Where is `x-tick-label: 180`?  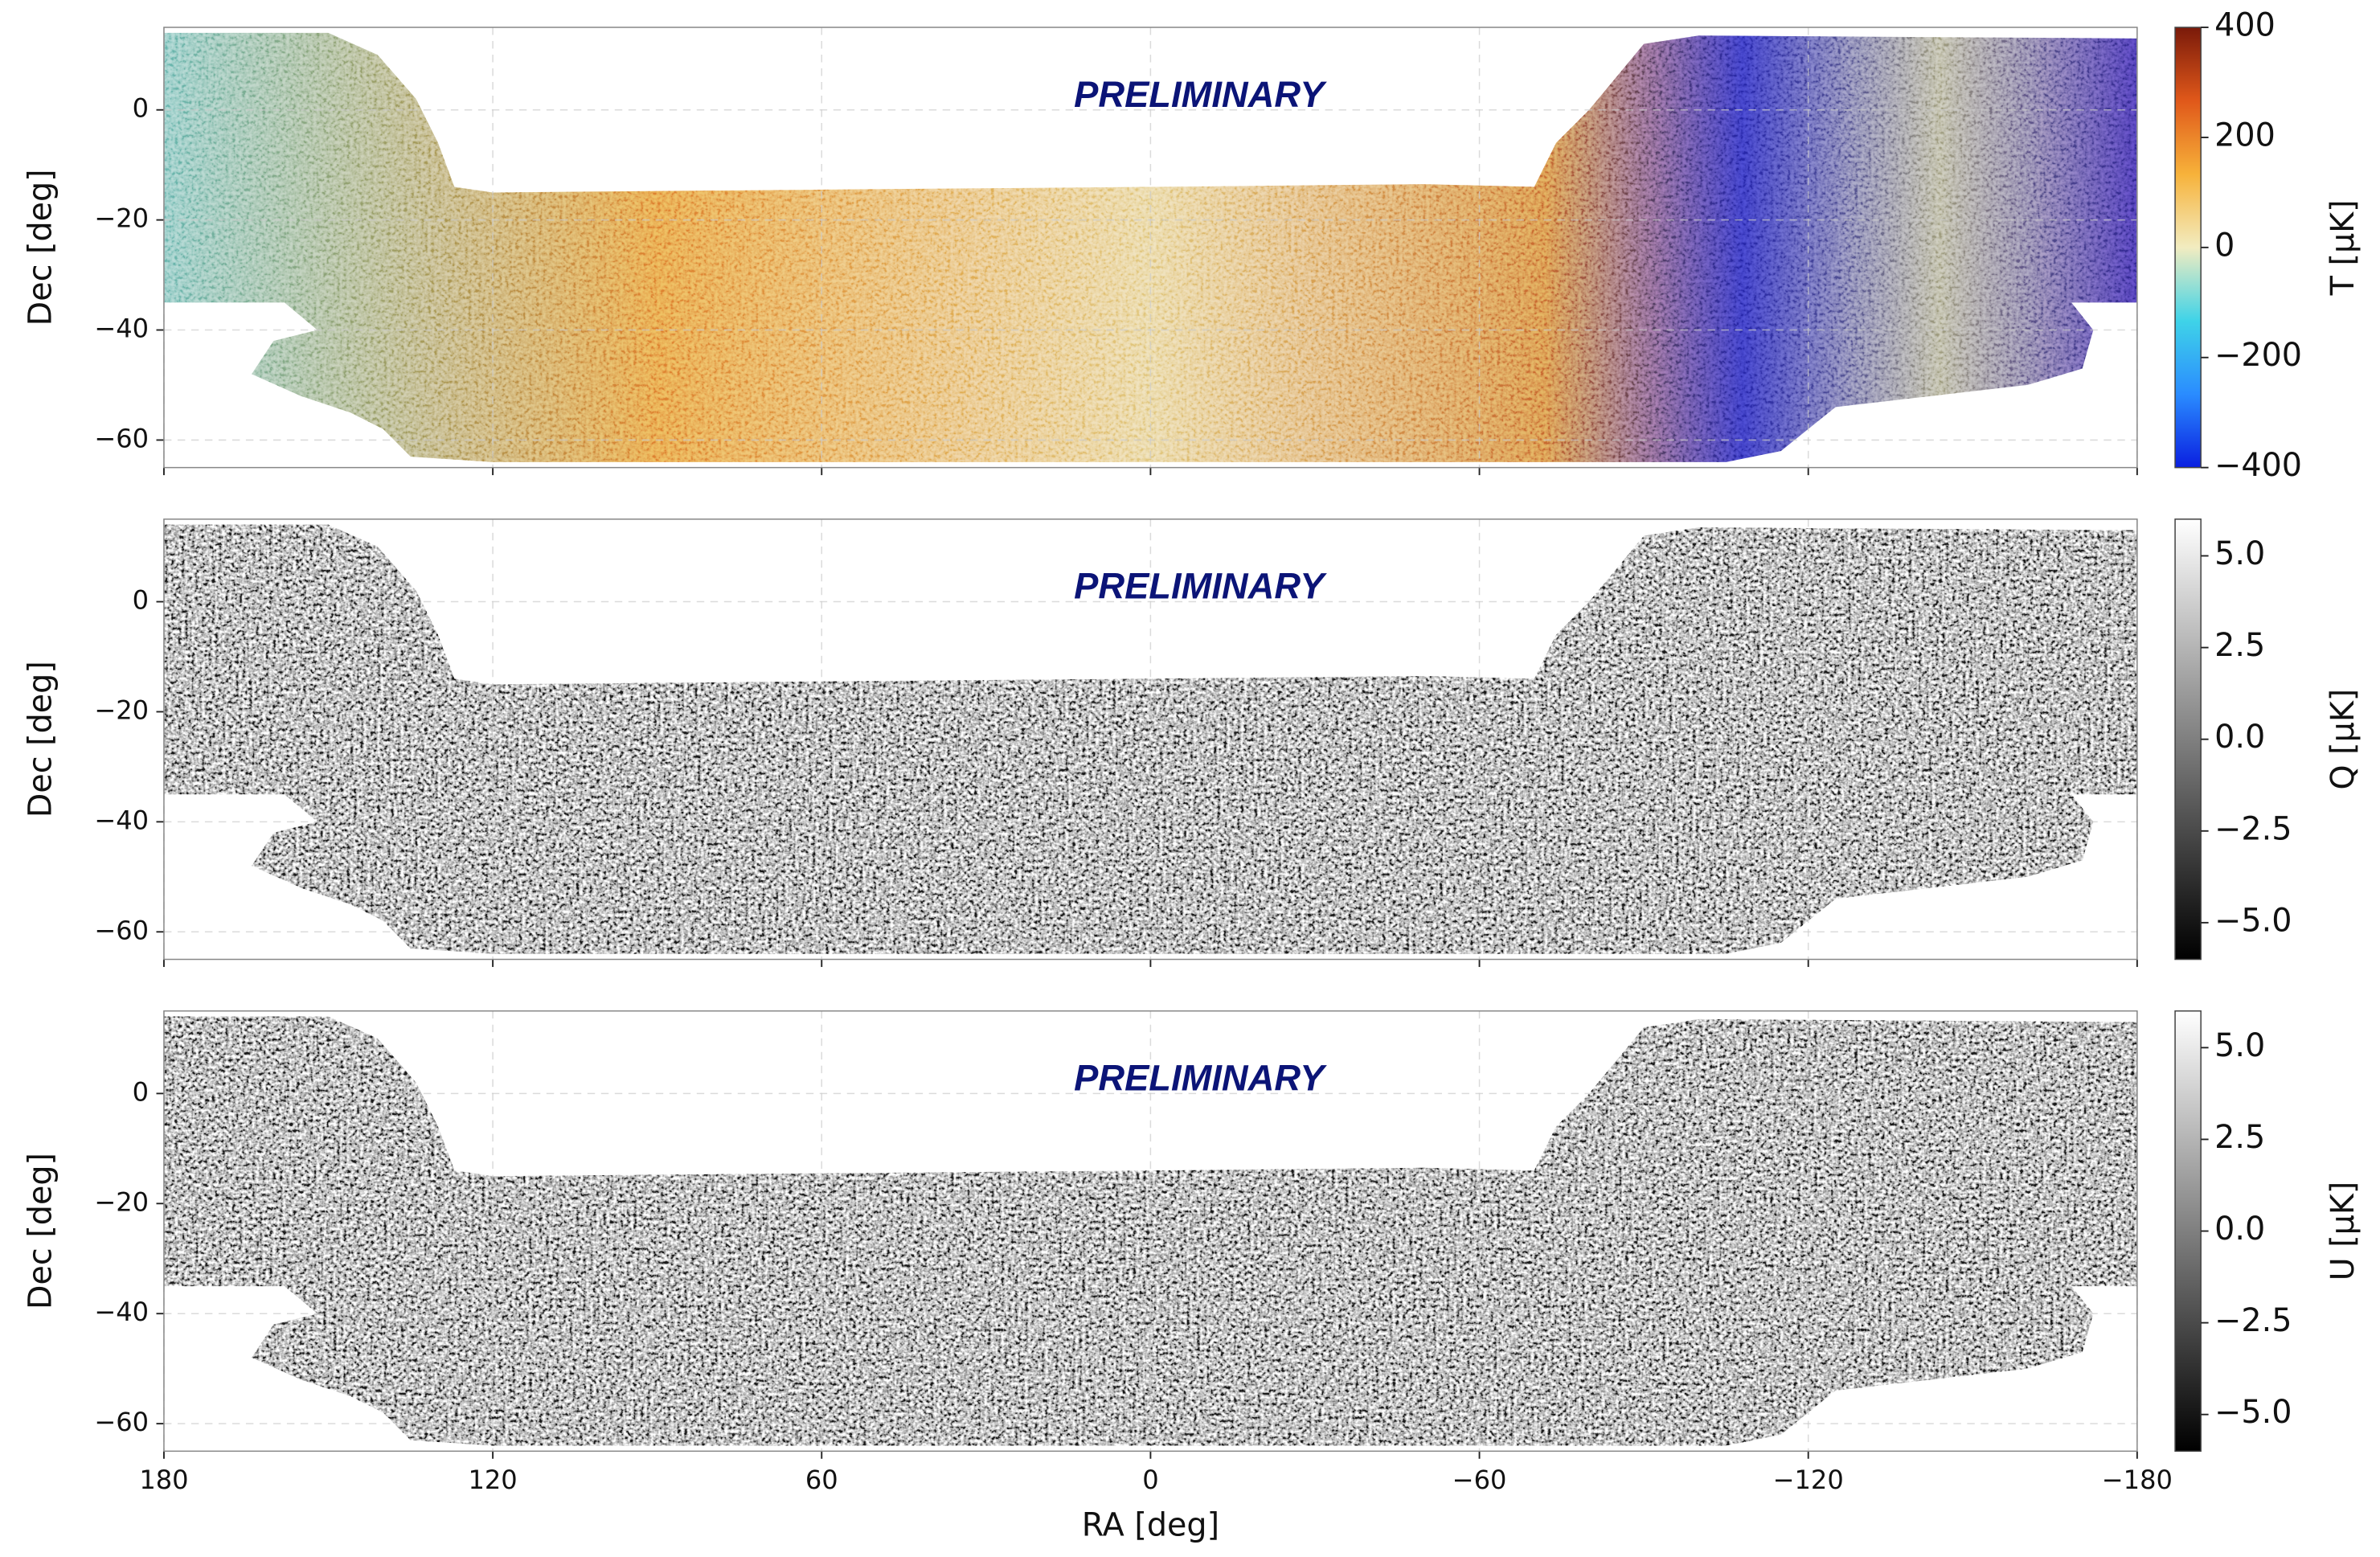 x-tick-label: 180 is located at coordinates (163, 1480).